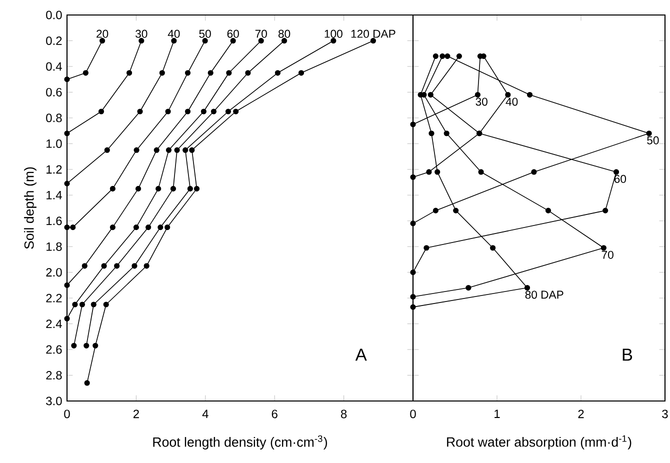  What do you see at coordinates (54, 349) in the screenshot?
I see `y-tick-label: 2.6` at bounding box center [54, 349].